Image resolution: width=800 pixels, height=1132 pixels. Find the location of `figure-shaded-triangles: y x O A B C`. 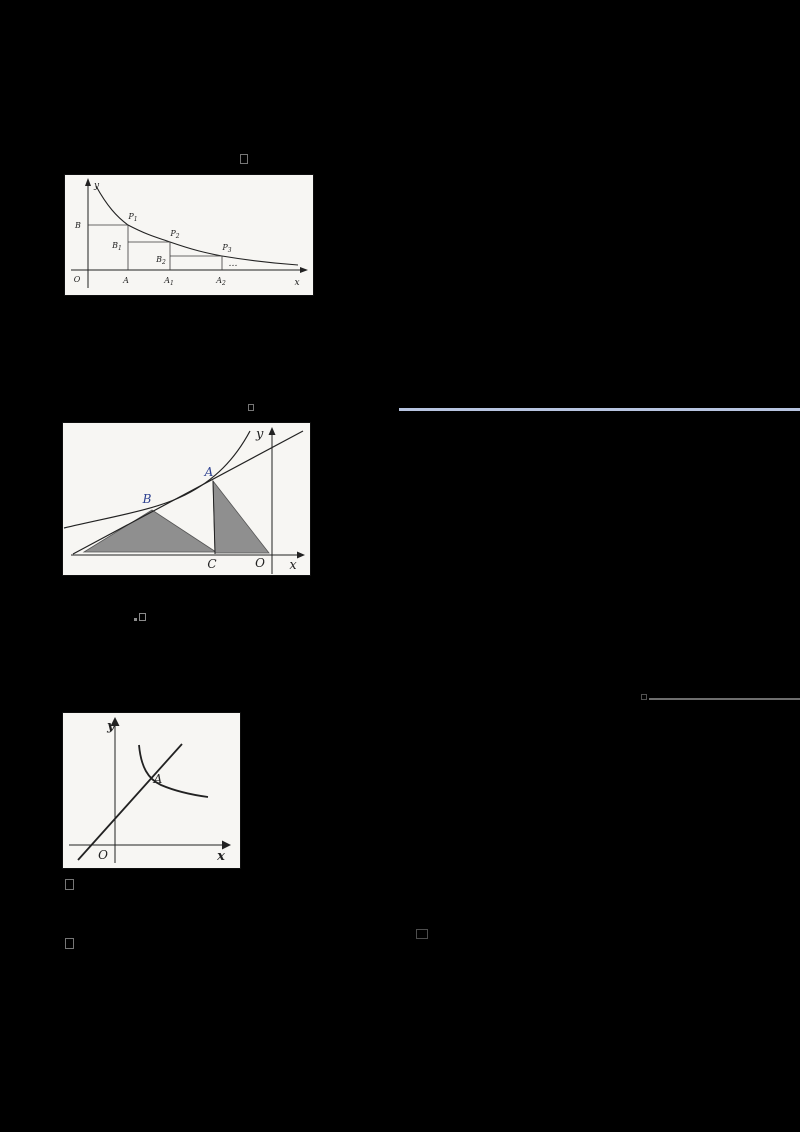

figure-shaded-triangles: y x O A B C is located at coordinates (186, 499).